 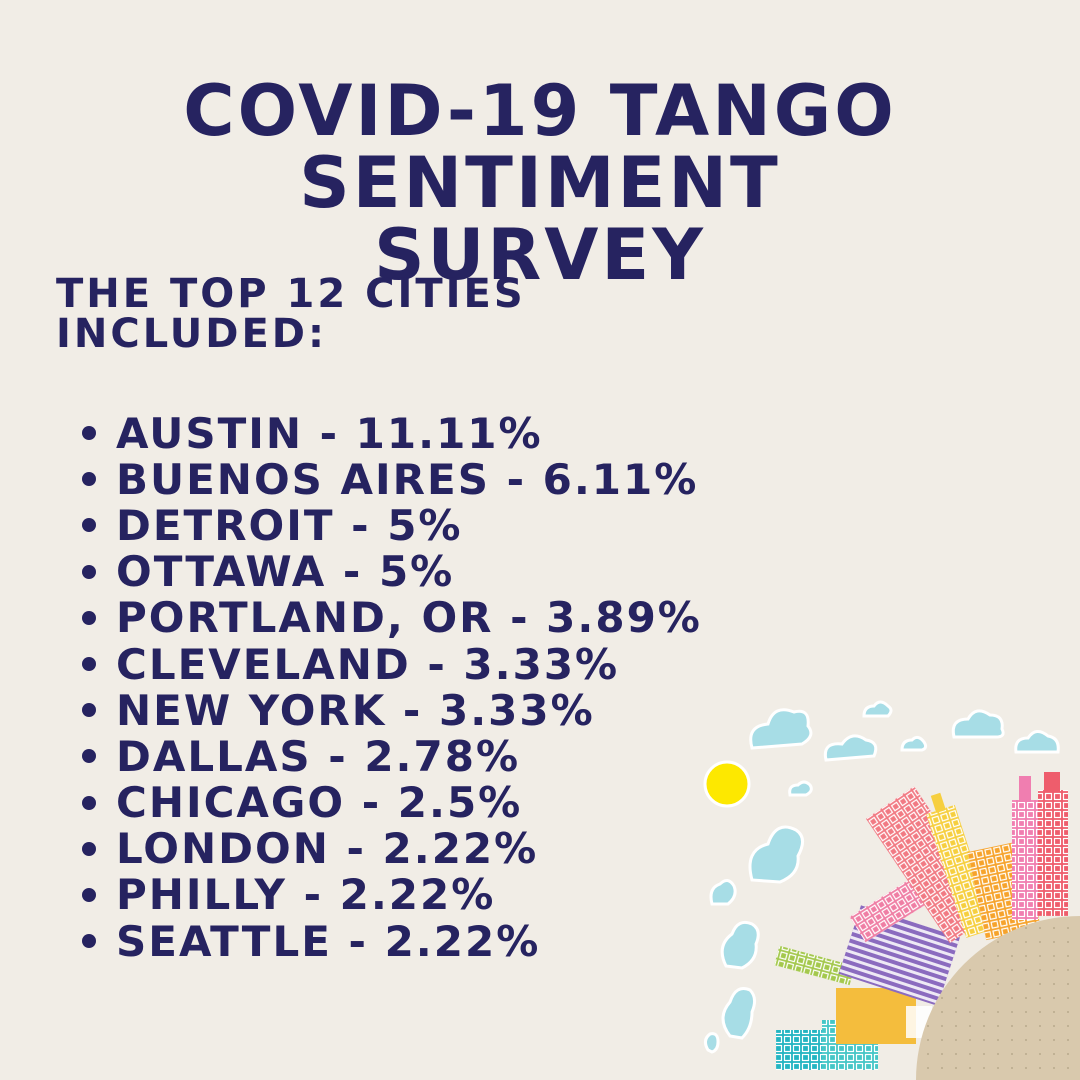 I want to click on list-item: SEATTLE - 2.22%, so click(x=392, y=941).